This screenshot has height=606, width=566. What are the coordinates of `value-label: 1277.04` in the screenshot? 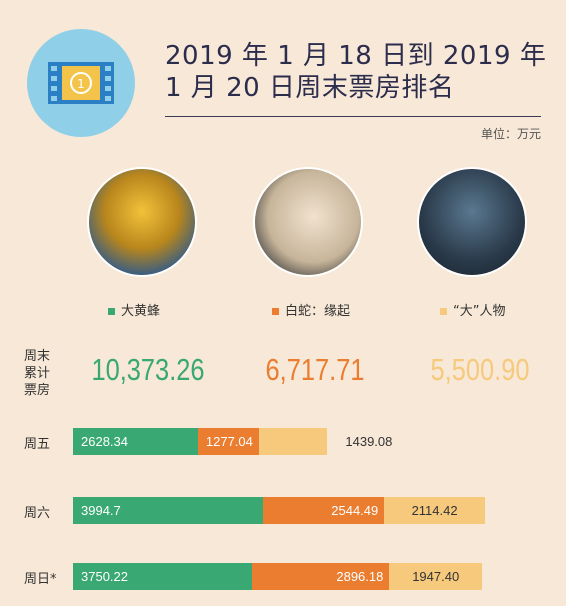 It's located at (229, 441).